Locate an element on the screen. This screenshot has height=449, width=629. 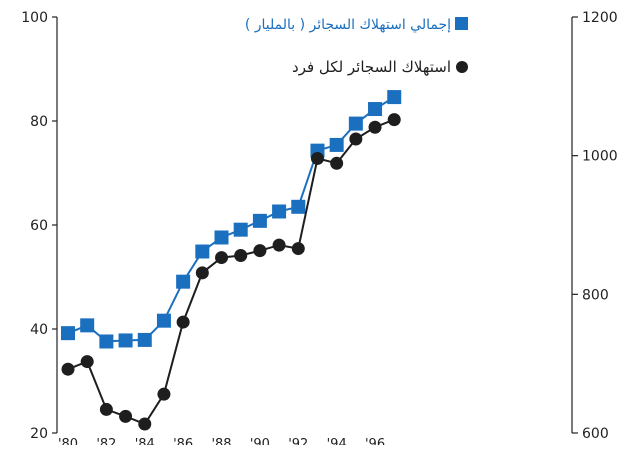
legend-square-marker is located at coordinates (461, 23).